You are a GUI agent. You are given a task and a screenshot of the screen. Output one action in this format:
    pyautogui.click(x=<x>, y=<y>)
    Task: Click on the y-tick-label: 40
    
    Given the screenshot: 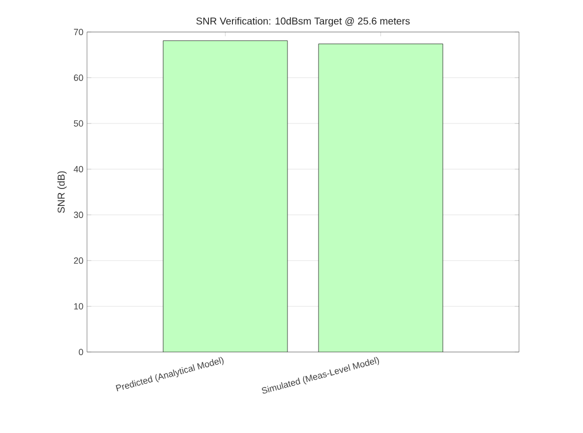 What is the action you would take?
    pyautogui.click(x=79, y=169)
    